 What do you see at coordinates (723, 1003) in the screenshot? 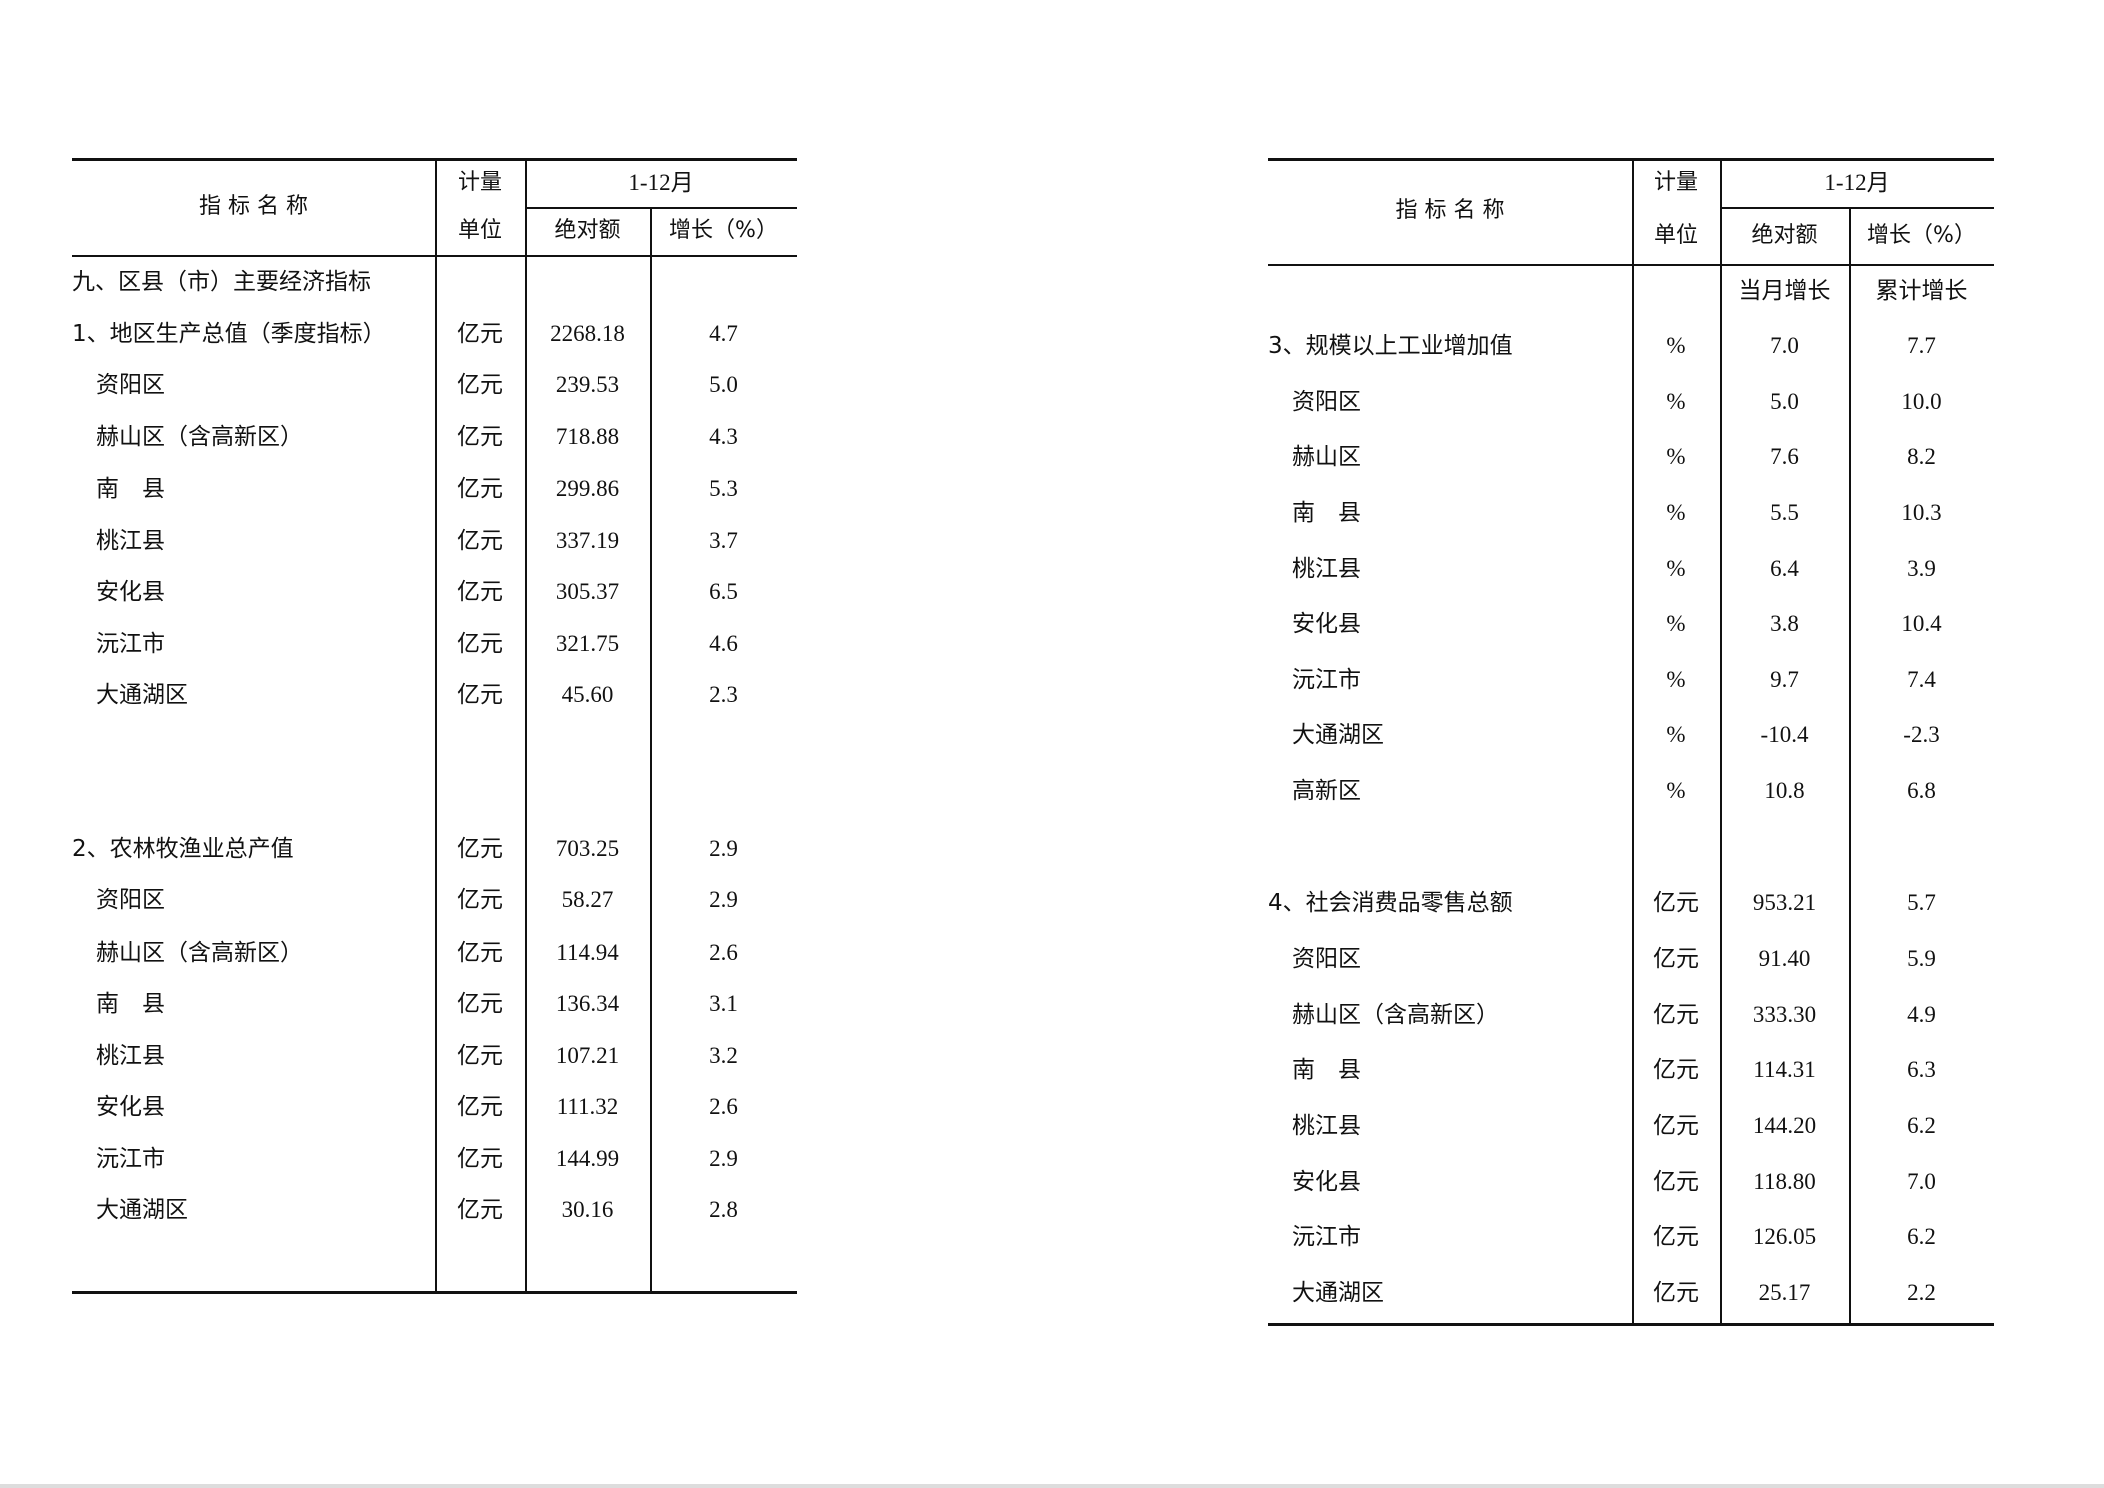
I see `row-growth: 3.1` at bounding box center [723, 1003].